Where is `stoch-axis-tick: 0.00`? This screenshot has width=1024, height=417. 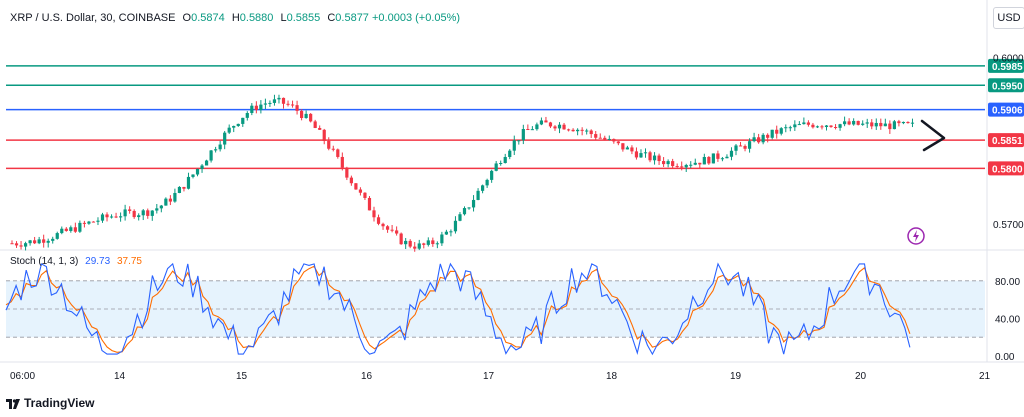 stoch-axis-tick: 0.00 is located at coordinates (1005, 357).